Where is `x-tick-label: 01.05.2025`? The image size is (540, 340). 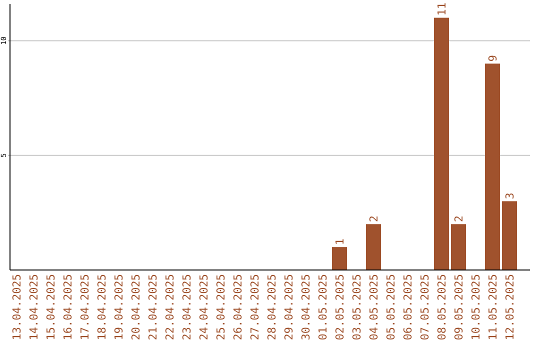 x-tick-label: 01.05.2025 is located at coordinates (323, 307).